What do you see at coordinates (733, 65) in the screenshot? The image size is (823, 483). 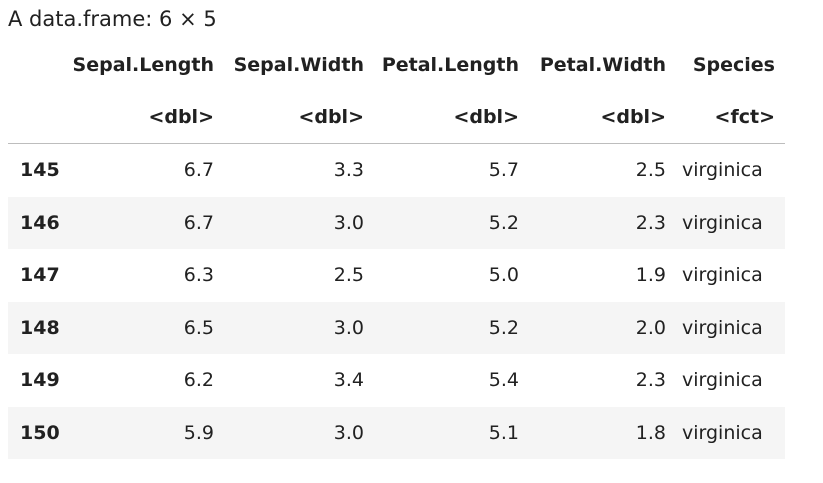 I see `column-header: Species` at bounding box center [733, 65].